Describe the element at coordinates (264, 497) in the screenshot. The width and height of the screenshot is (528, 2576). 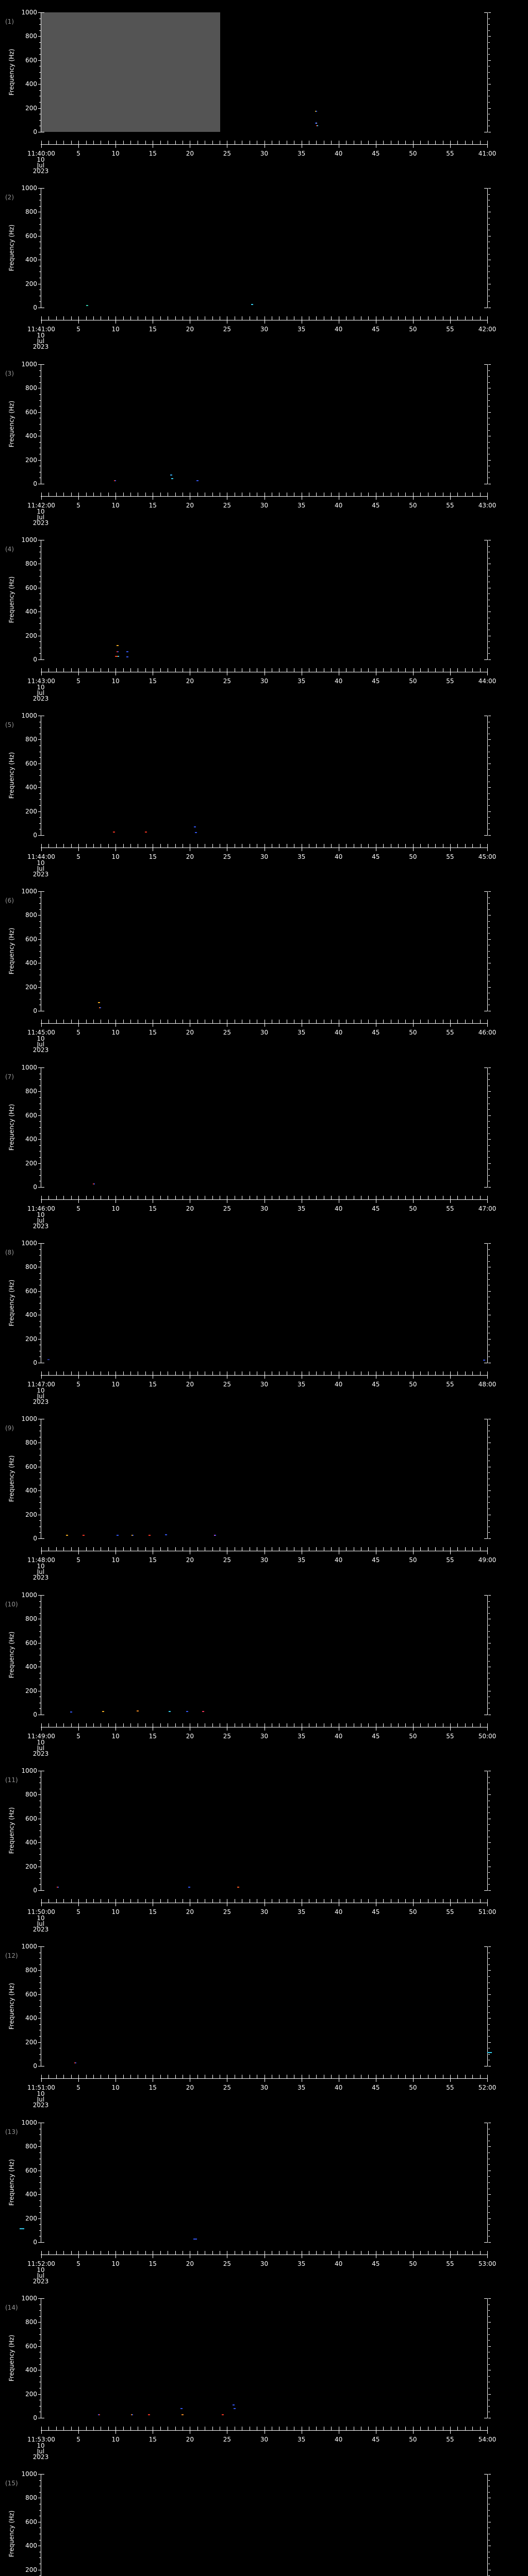
I see `x-axis` at that location.